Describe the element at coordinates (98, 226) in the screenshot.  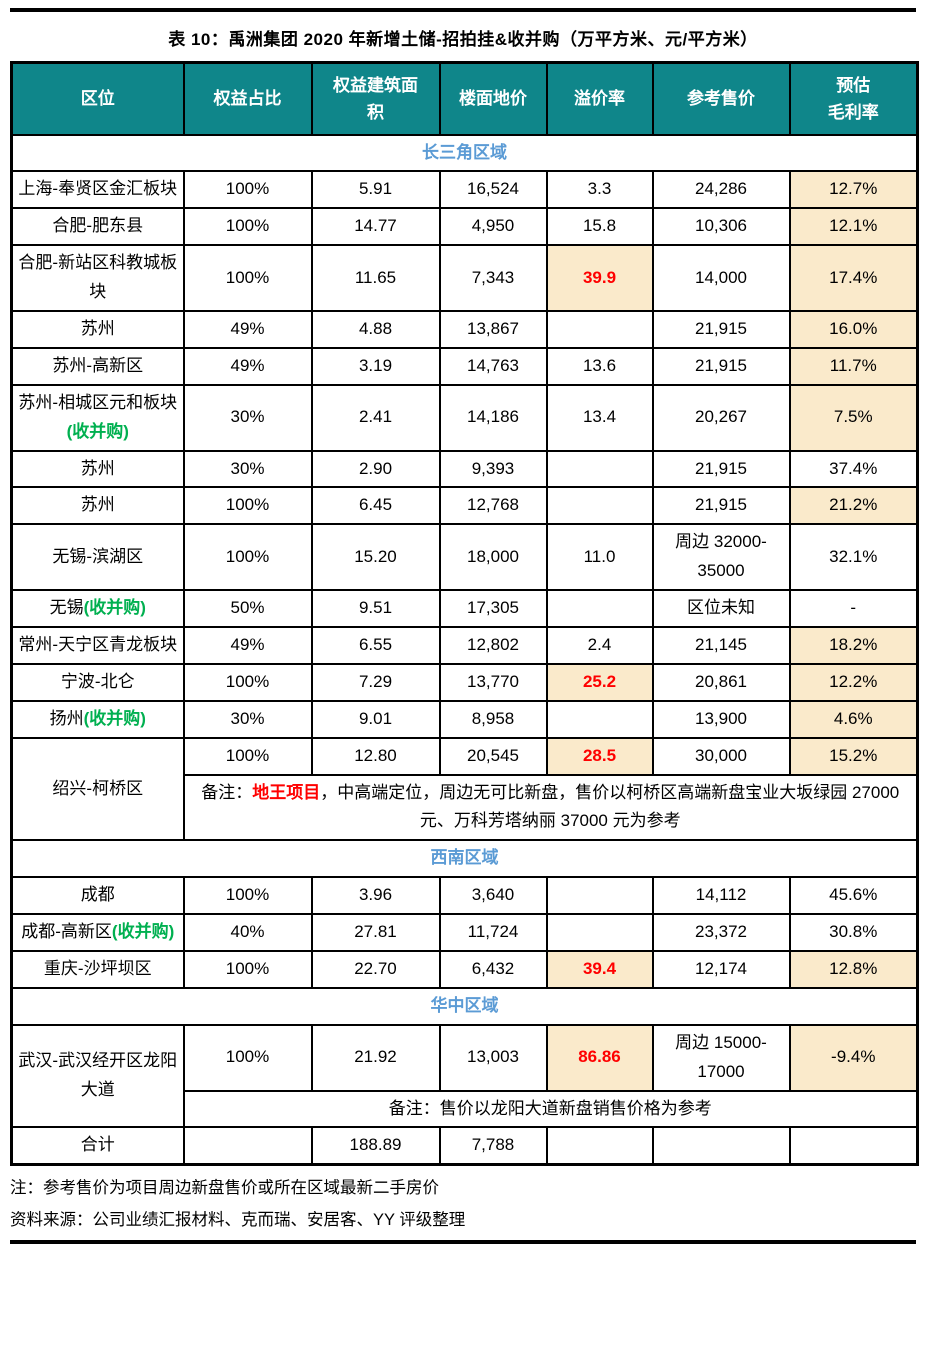
I see `text-segment: 合肥-肥东县` at that location.